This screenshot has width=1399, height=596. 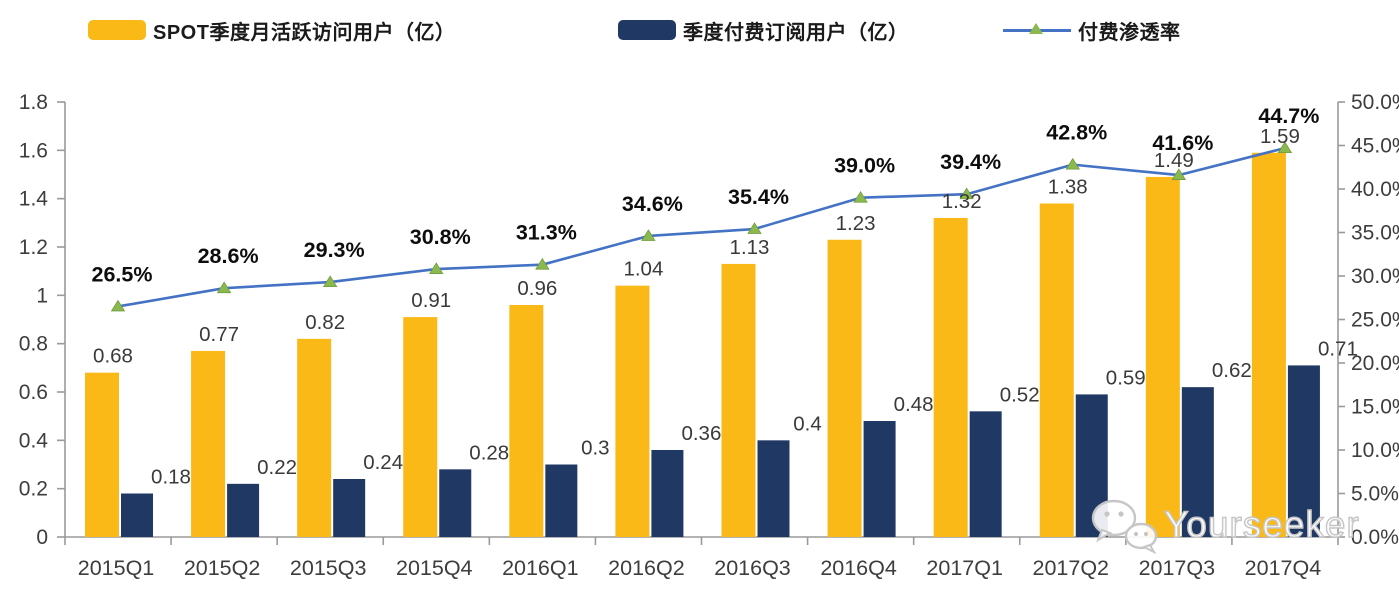 What do you see at coordinates (540, 568) in the screenshot?
I see `x-axis-category-label: 2016Q1` at bounding box center [540, 568].